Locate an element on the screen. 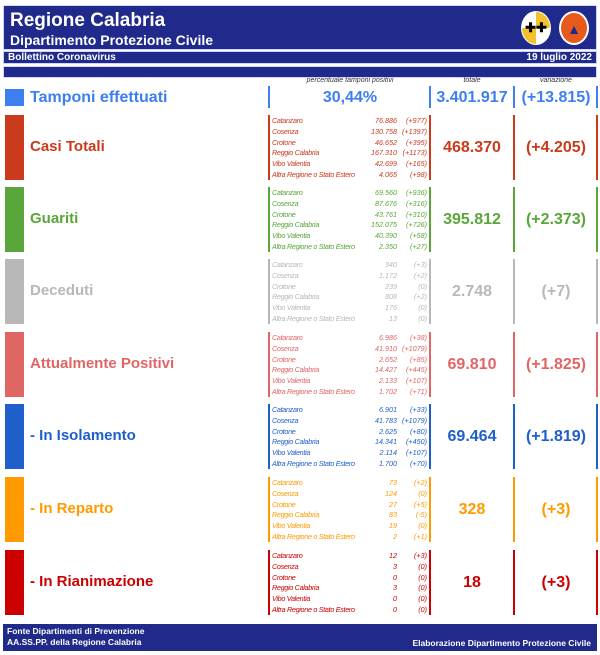 This screenshot has height=655, width=600. district-value: 73 is located at coordinates (393, 482).